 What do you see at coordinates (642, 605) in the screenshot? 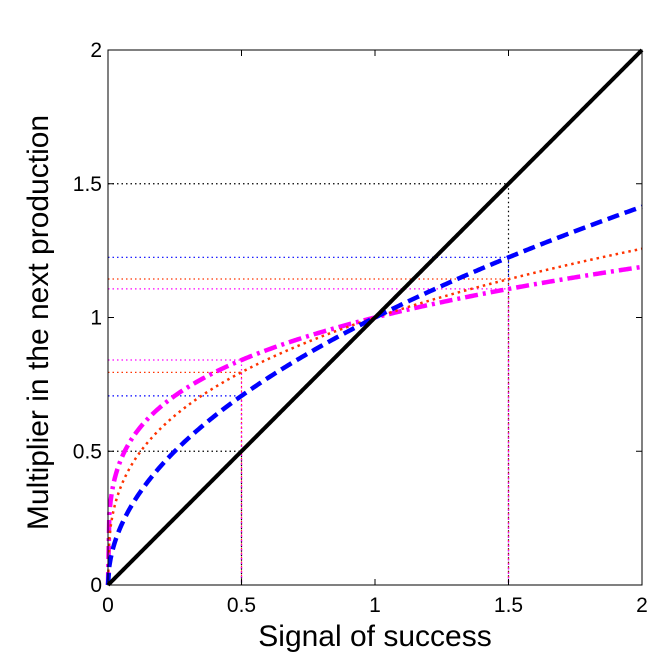
I see `x-tick-label: 2` at bounding box center [642, 605].